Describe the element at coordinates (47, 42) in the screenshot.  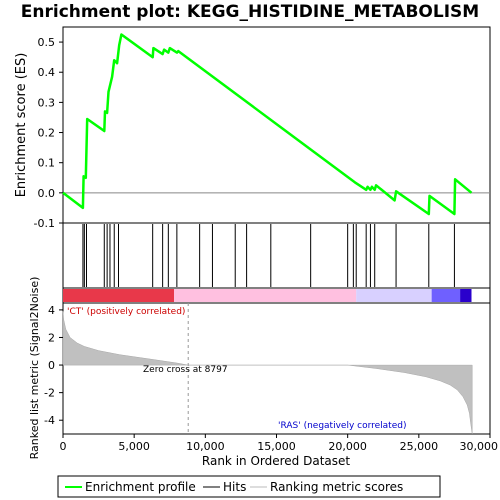
I see `es-ytick-label: 0.5` at that location.